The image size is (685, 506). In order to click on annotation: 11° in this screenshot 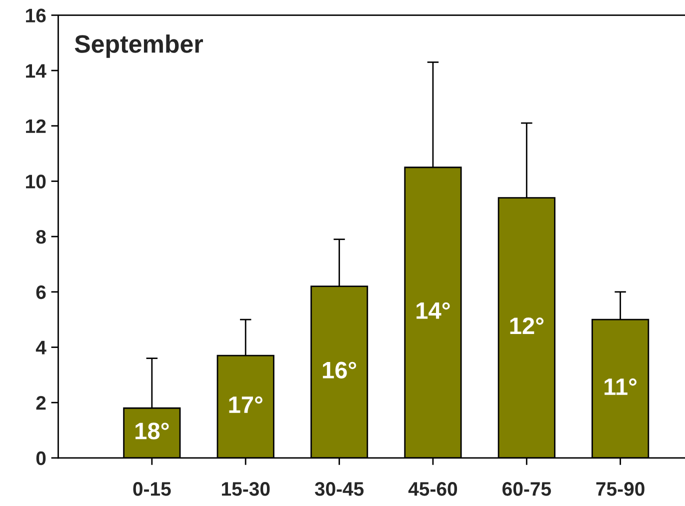, I will do `click(620, 386)`.